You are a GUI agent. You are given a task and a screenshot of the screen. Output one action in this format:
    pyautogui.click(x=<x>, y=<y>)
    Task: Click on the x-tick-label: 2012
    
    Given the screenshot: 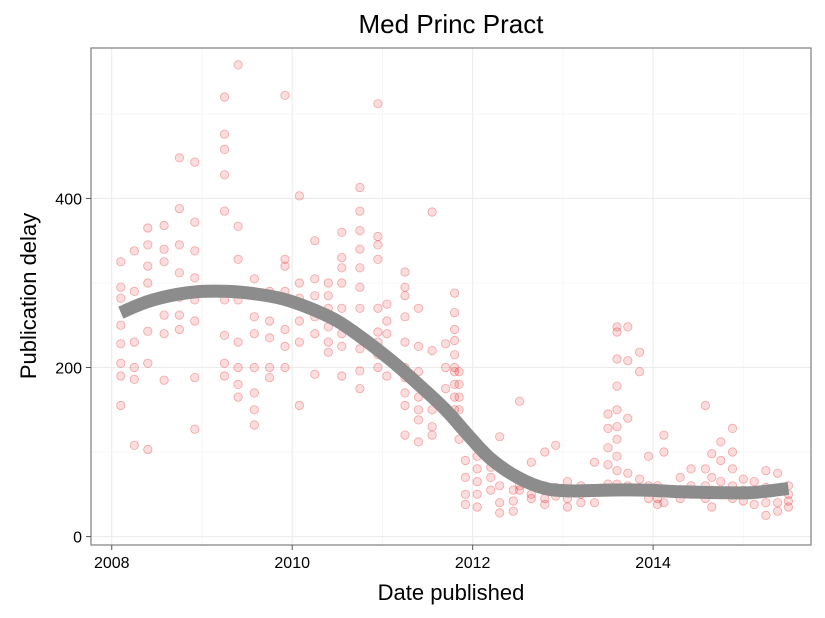 What is the action you would take?
    pyautogui.click(x=473, y=563)
    